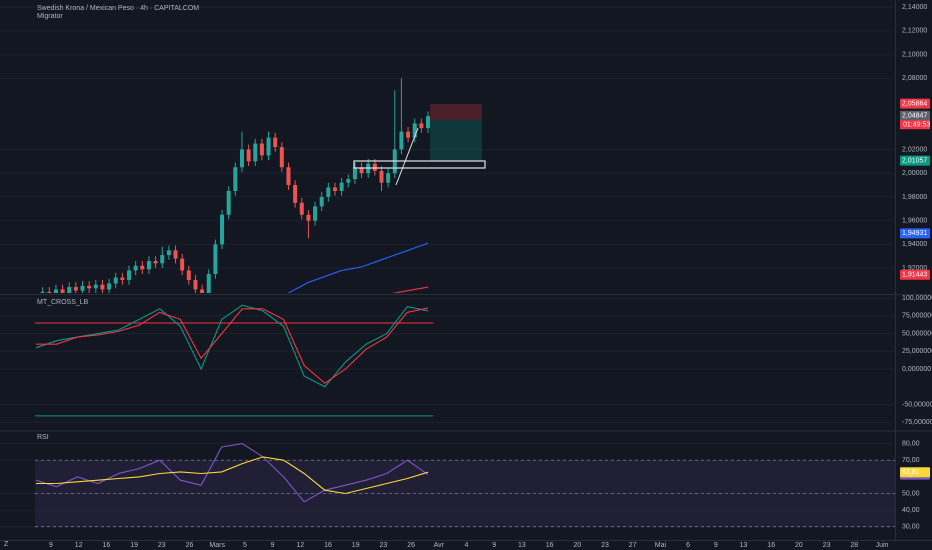  Describe the element at coordinates (407, 156) in the screenshot. I see `trend-line` at that location.